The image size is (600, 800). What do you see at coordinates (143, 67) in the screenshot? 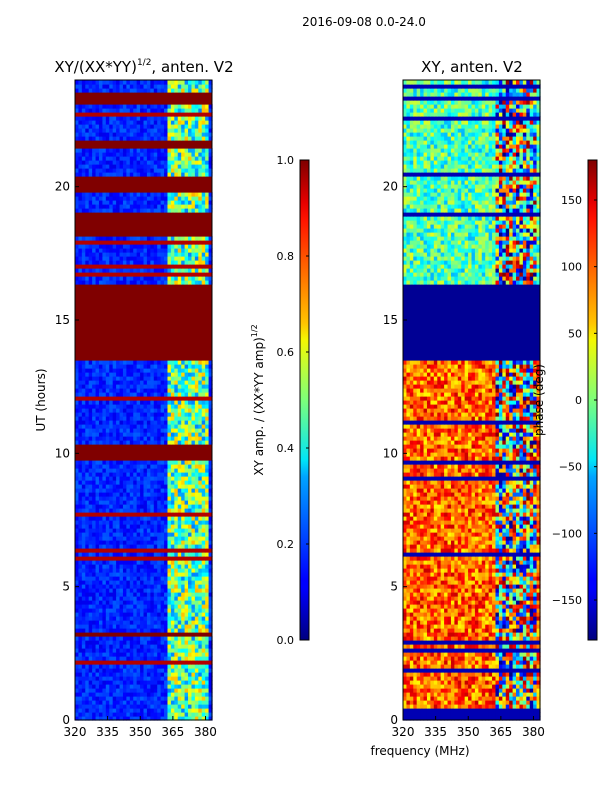
I see `amplitude-panel-title: XY/(XX*YY)1/2, anten. V2` at bounding box center [143, 67].